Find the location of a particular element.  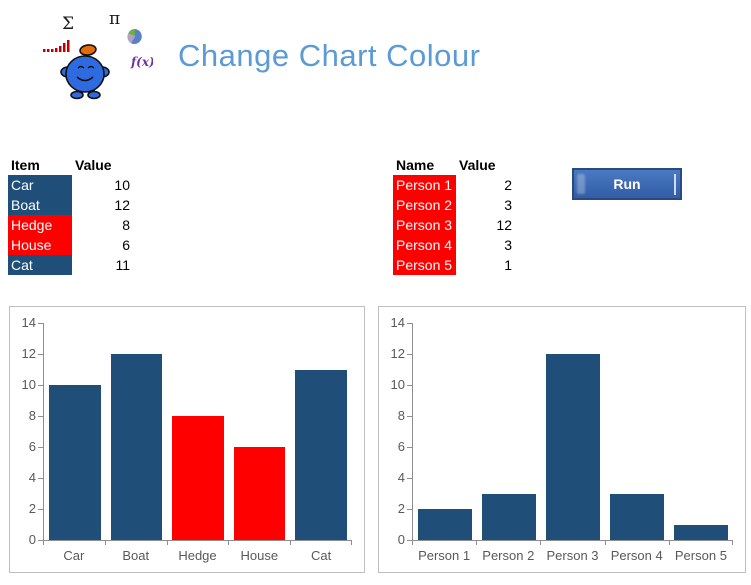

category-label: Person 5 is located at coordinates (700, 555).